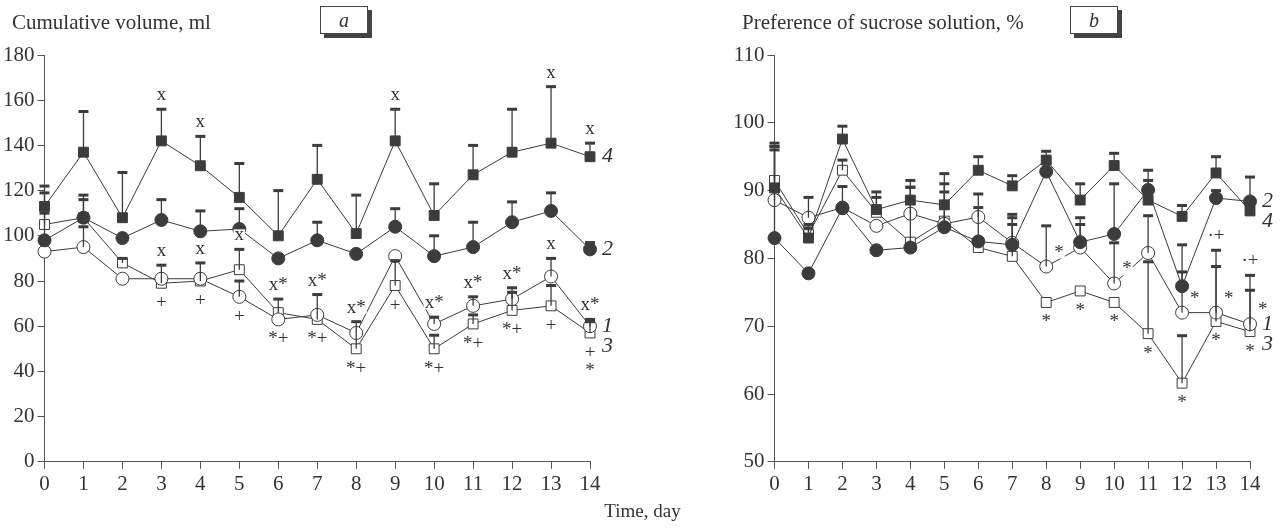 The image size is (1285, 528). I want to click on series-label: 2, so click(607, 248).